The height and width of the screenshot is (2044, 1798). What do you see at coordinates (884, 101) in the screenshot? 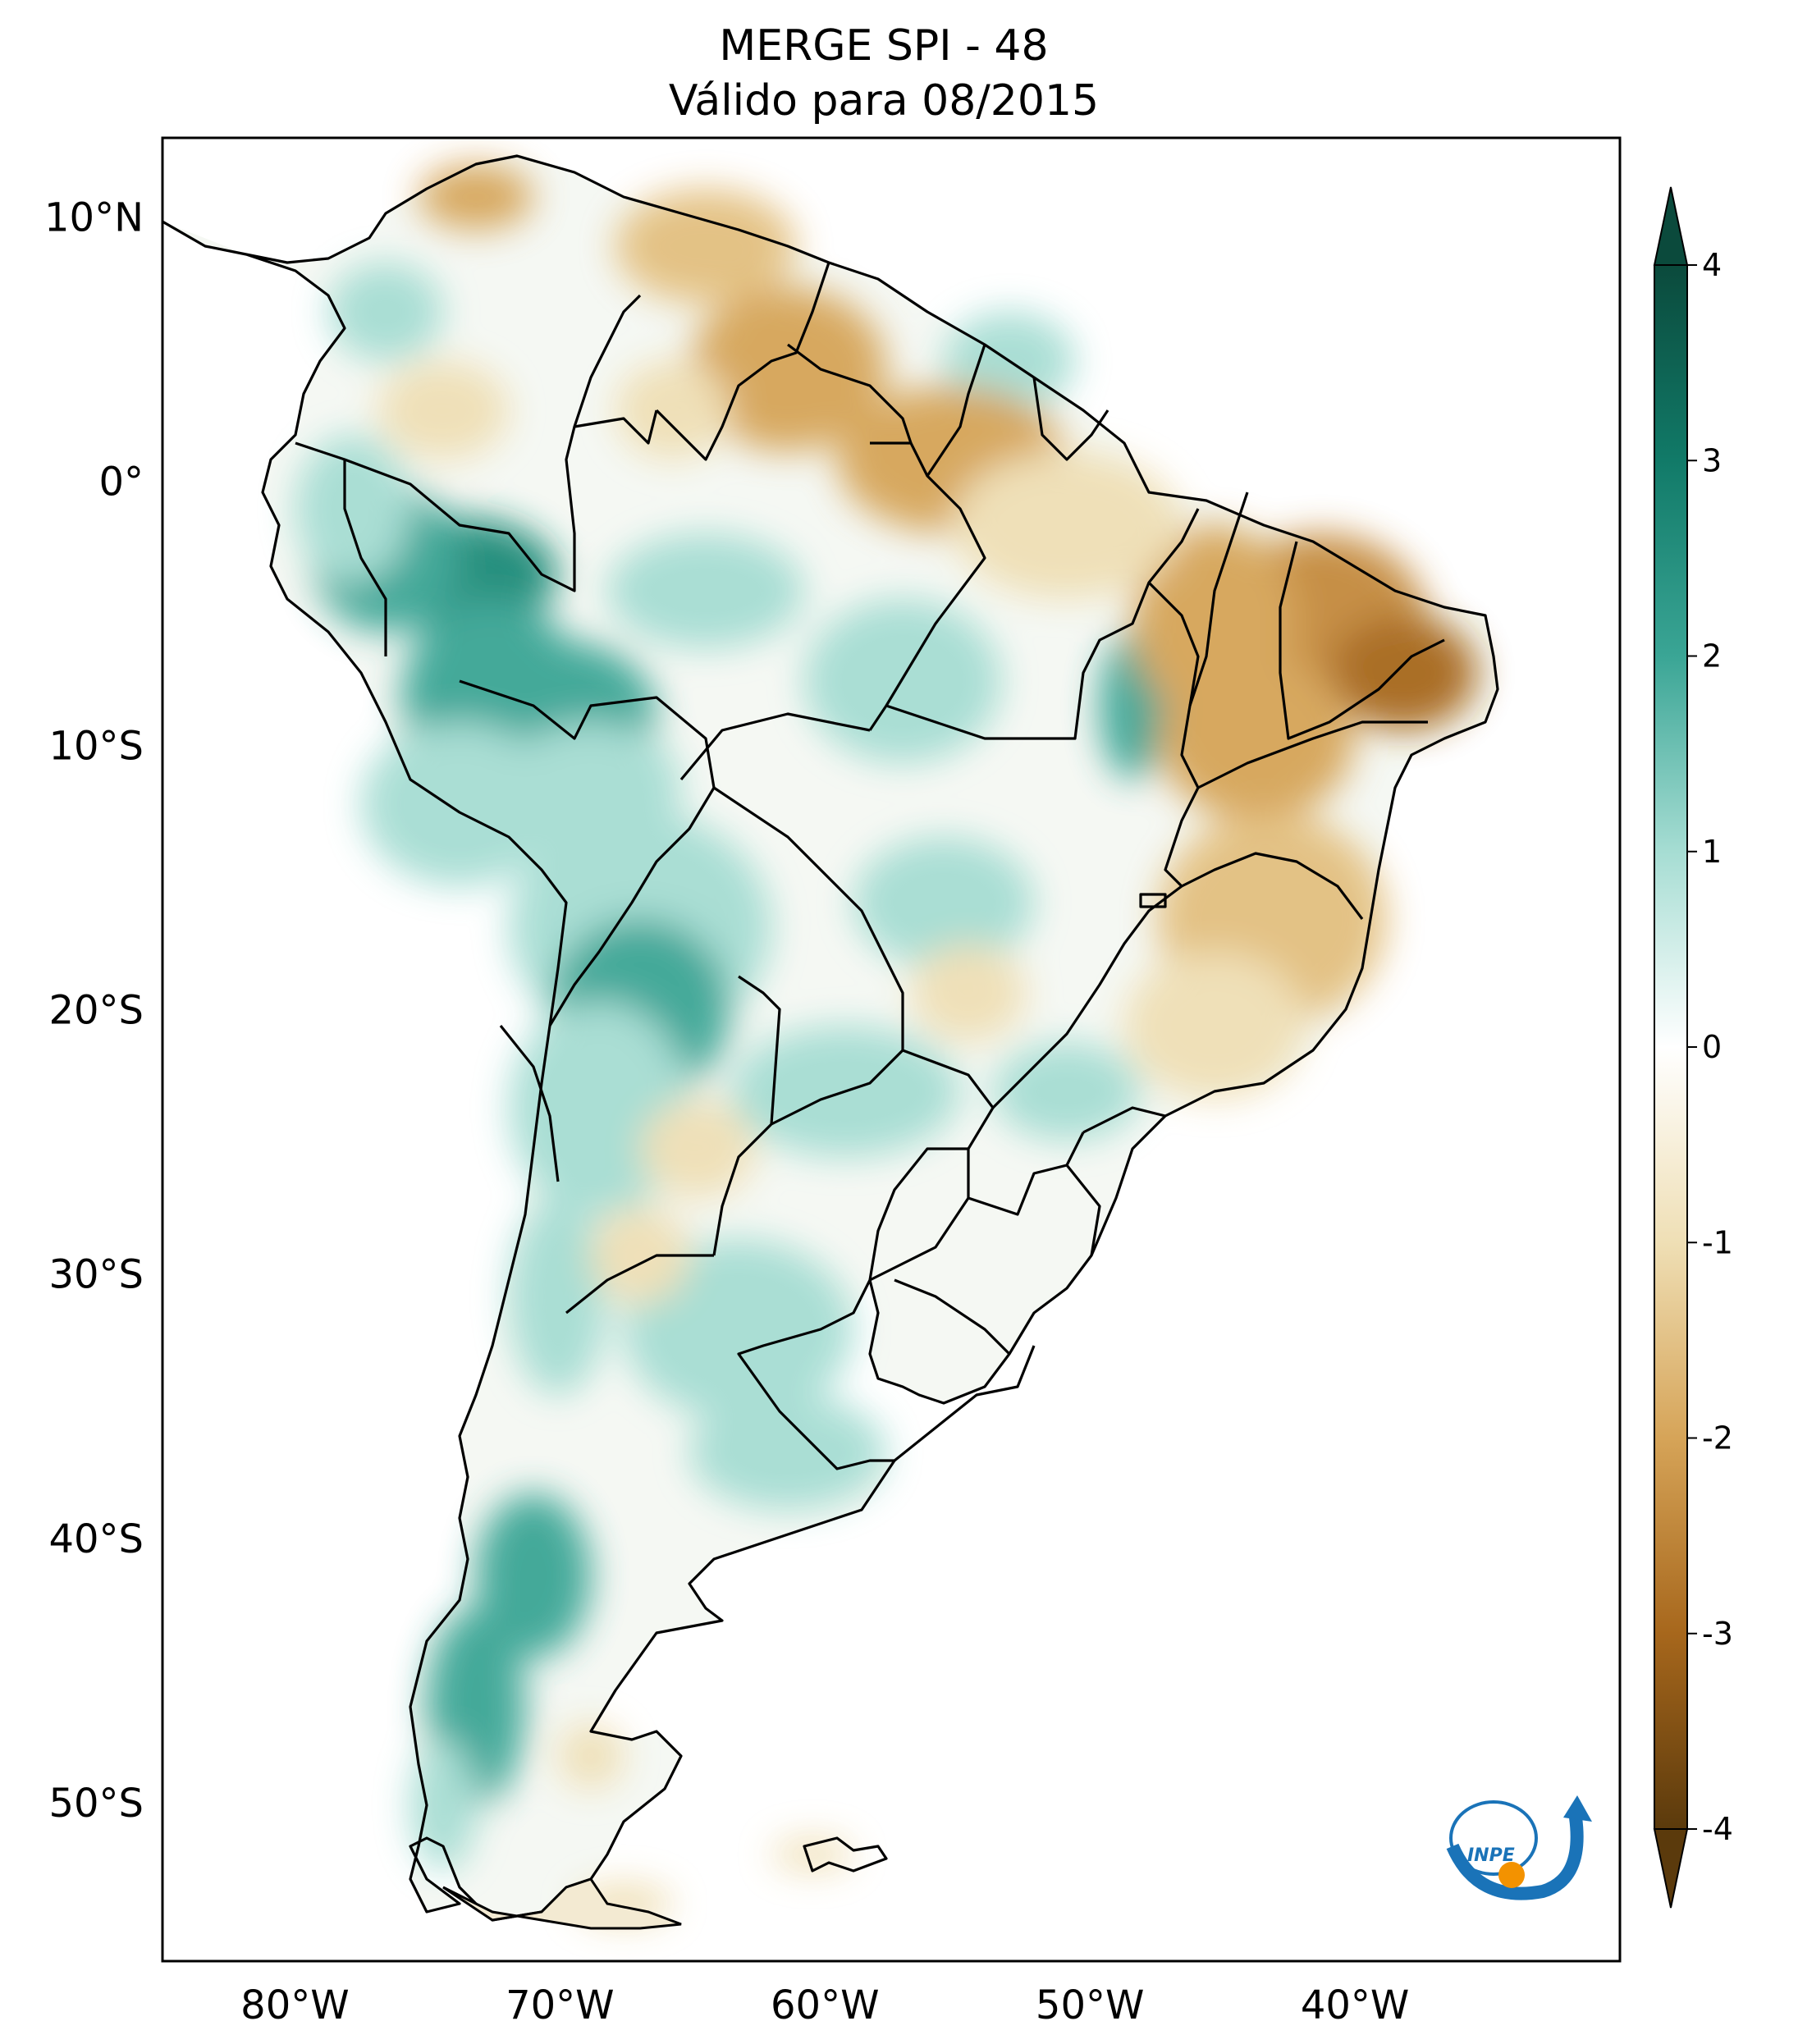
I see `map-subtitle: Válido para 08/2015` at bounding box center [884, 101].